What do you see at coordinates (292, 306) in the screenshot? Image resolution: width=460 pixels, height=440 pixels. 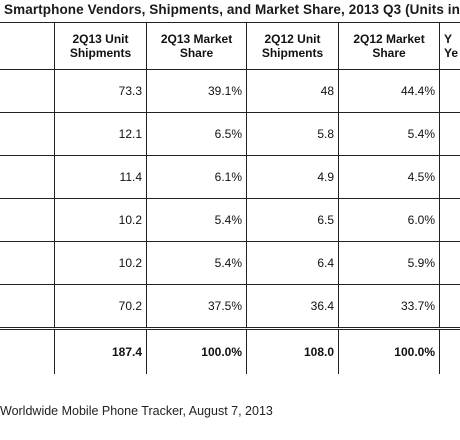 I see `shipments-2q12-cell: 36.4` at bounding box center [292, 306].